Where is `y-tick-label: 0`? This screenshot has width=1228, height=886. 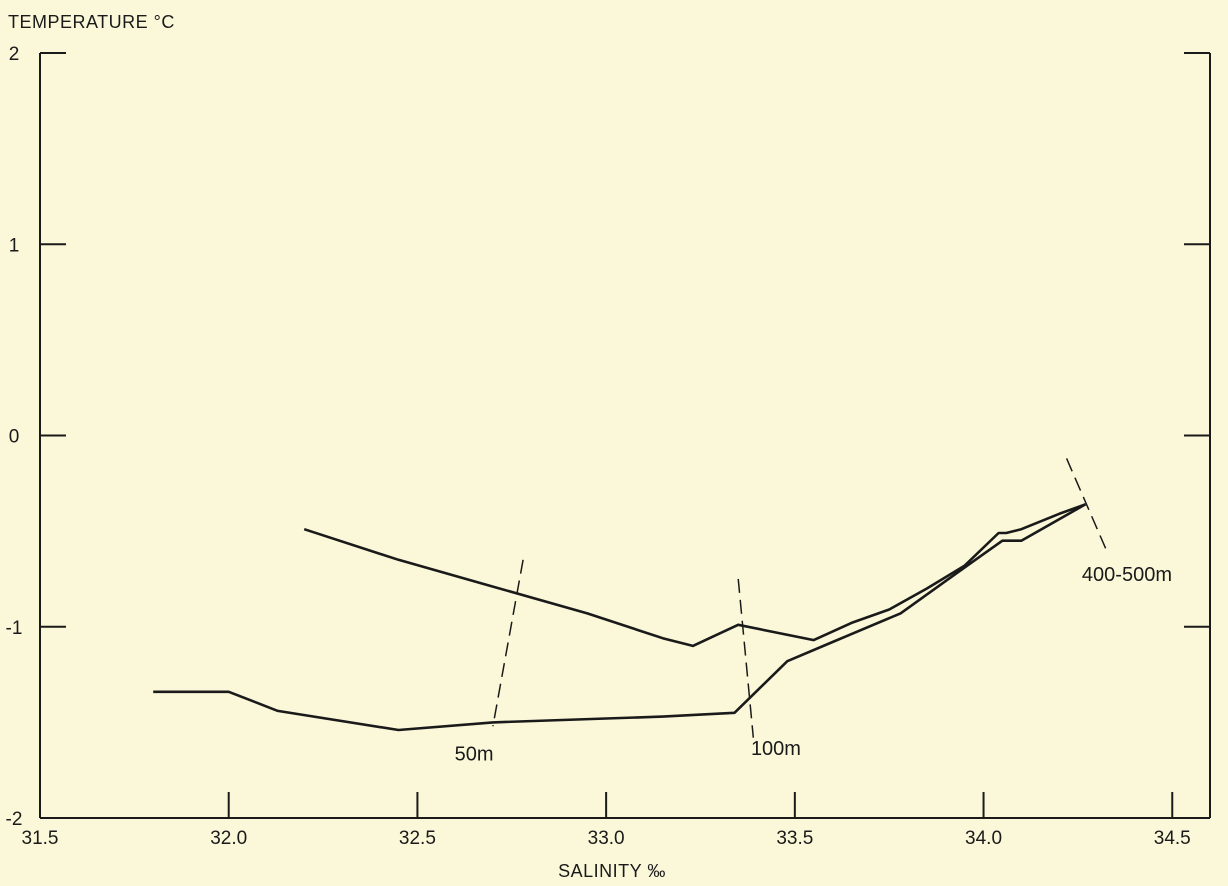 y-tick-label: 0 is located at coordinates (14, 437).